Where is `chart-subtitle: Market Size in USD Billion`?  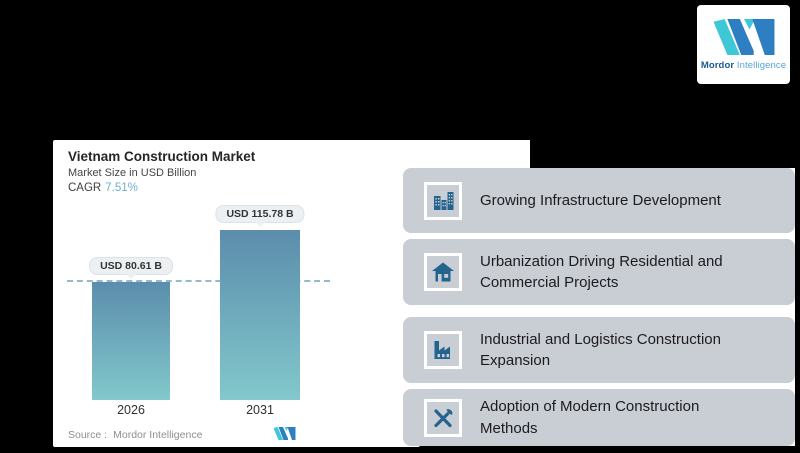 chart-subtitle: Market Size in USD Billion is located at coordinates (132, 173).